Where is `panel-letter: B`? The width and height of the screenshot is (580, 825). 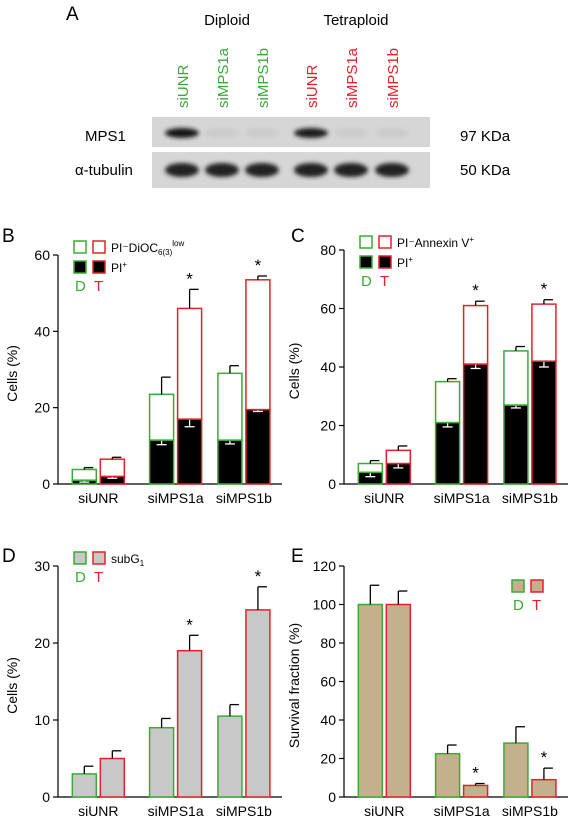
panel-letter: B is located at coordinates (8, 236).